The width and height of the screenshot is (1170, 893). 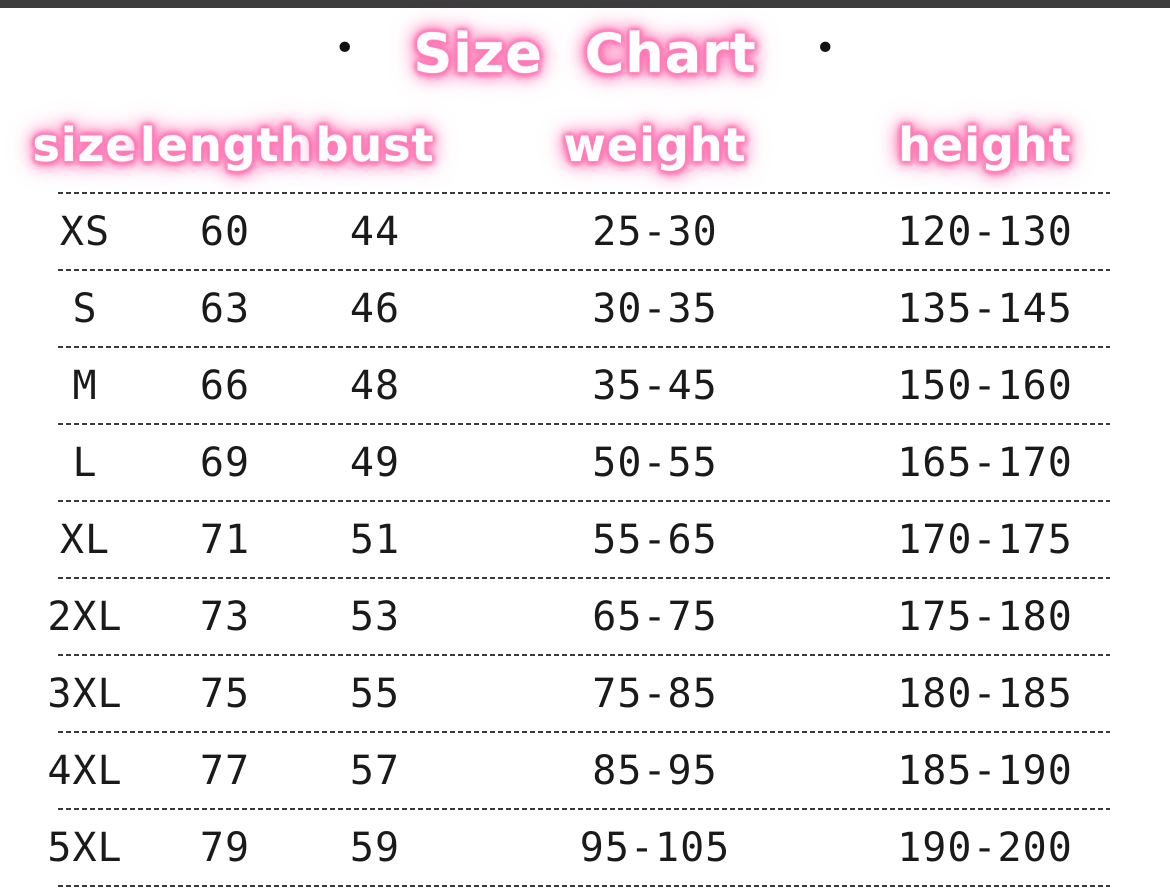 I want to click on column-header-length: length, so click(x=227, y=145).